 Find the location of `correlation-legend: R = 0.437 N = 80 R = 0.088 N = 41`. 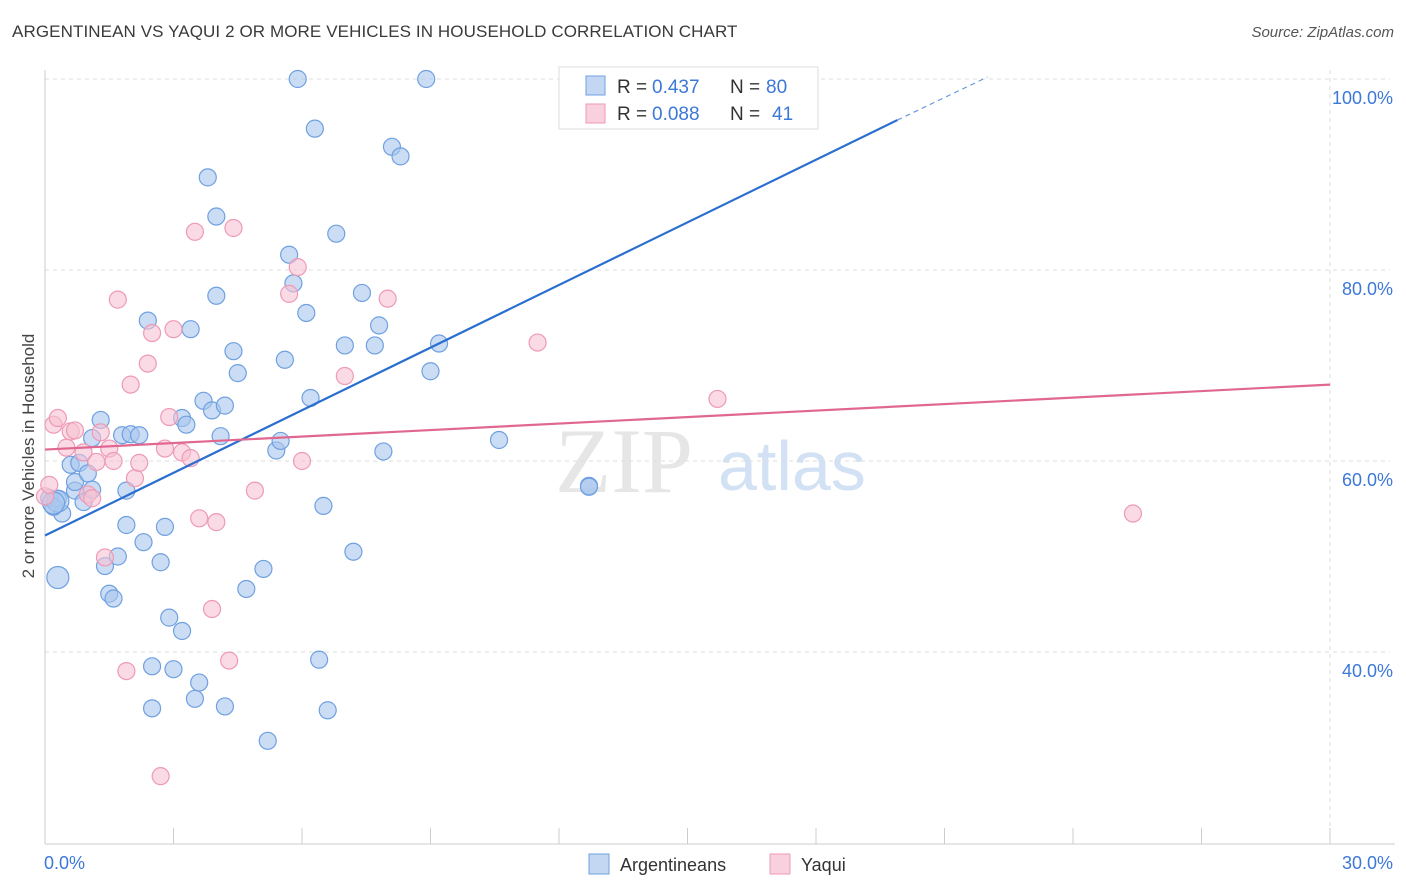

correlation-legend: R = 0.437 N = 80 R = 0.088 N = 41 is located at coordinates (688, 98).